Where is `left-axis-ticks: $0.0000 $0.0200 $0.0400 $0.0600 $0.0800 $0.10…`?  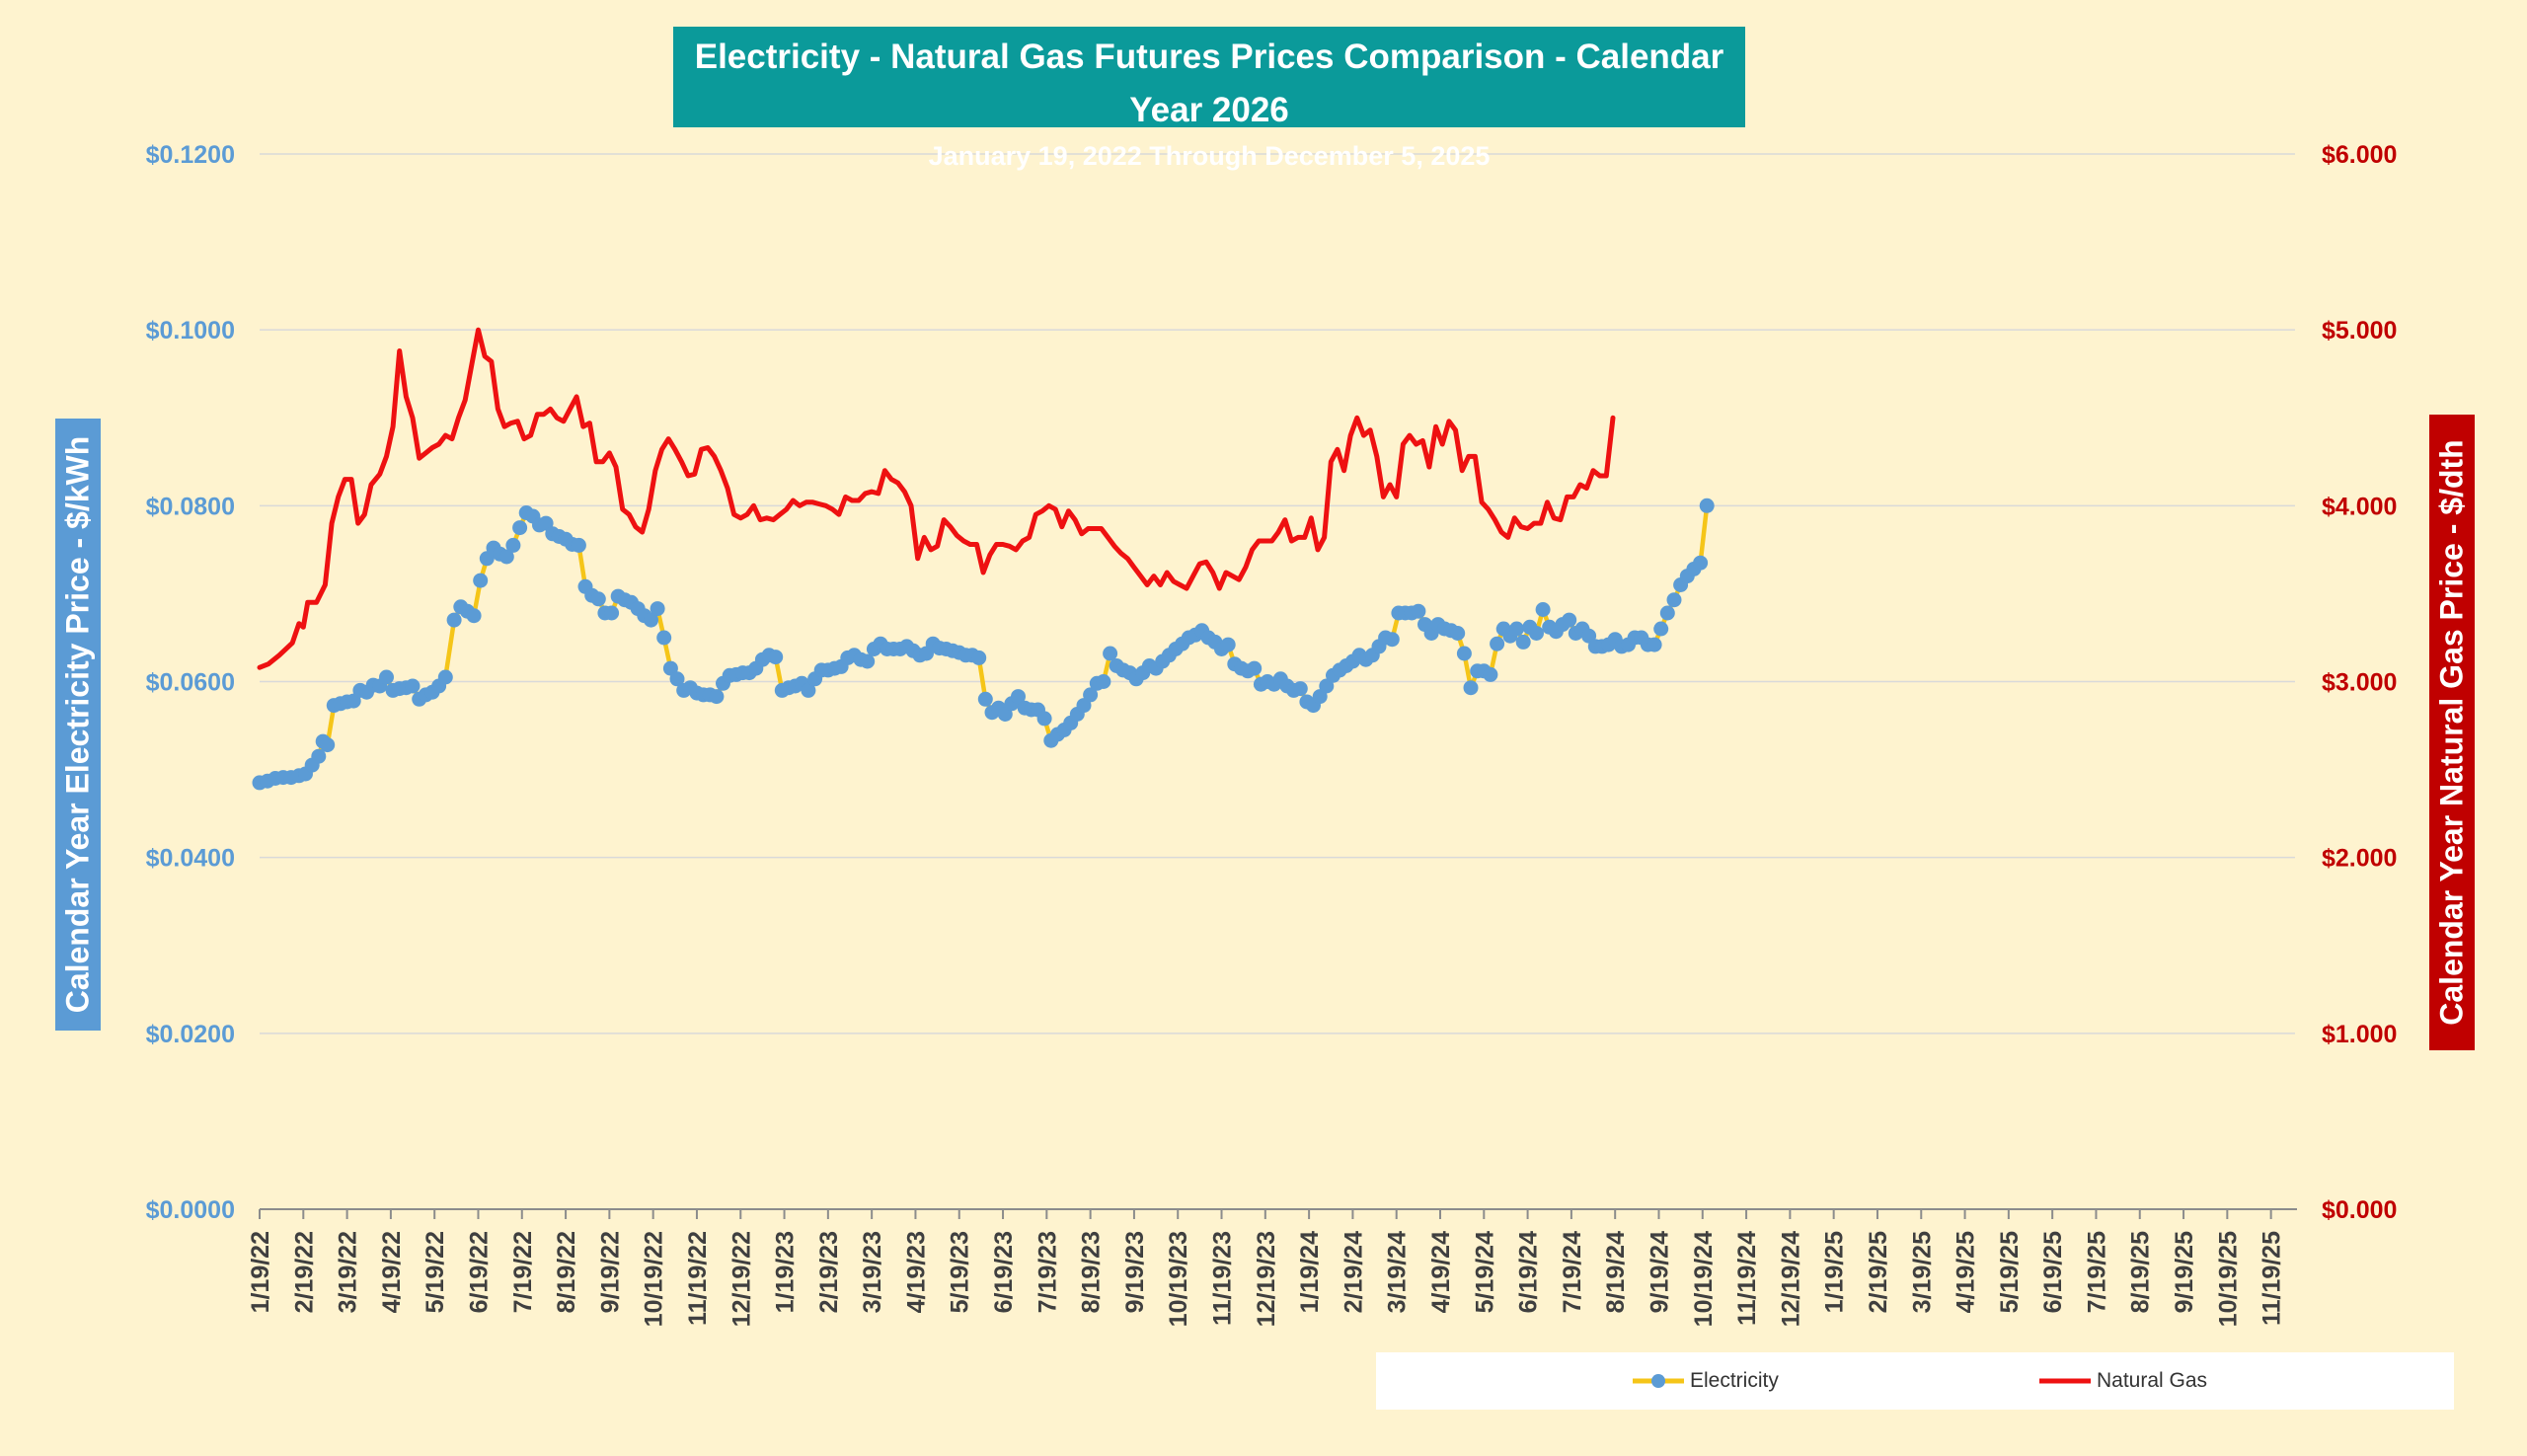 left-axis-ticks: $0.0000 $0.0200 $0.0400 $0.0600 $0.0800 $0.10… is located at coordinates (190, 682).